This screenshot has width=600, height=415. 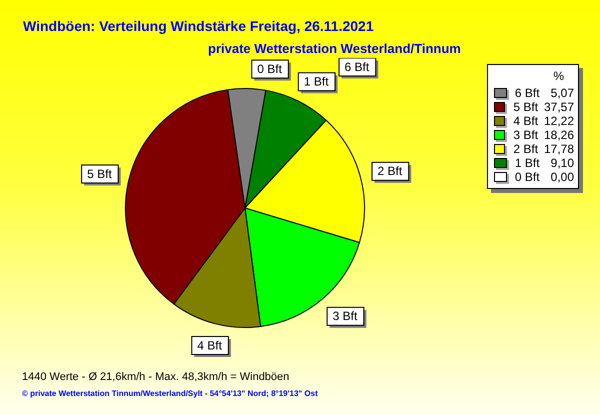 What do you see at coordinates (357, 67) in the screenshot?
I see `category-label: 6 Bft` at bounding box center [357, 67].